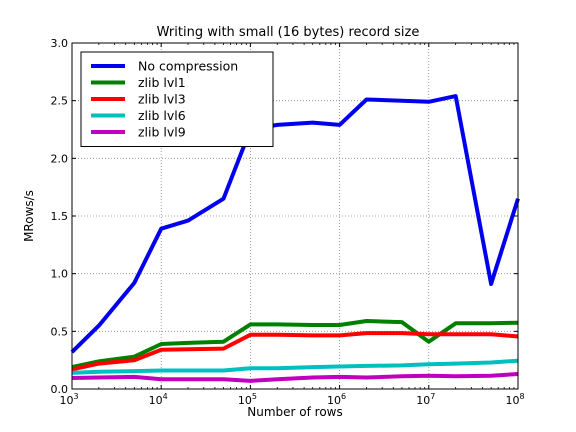  Describe the element at coordinates (295, 366) in the screenshot. I see `series-line-zlib-lvl6` at that location.